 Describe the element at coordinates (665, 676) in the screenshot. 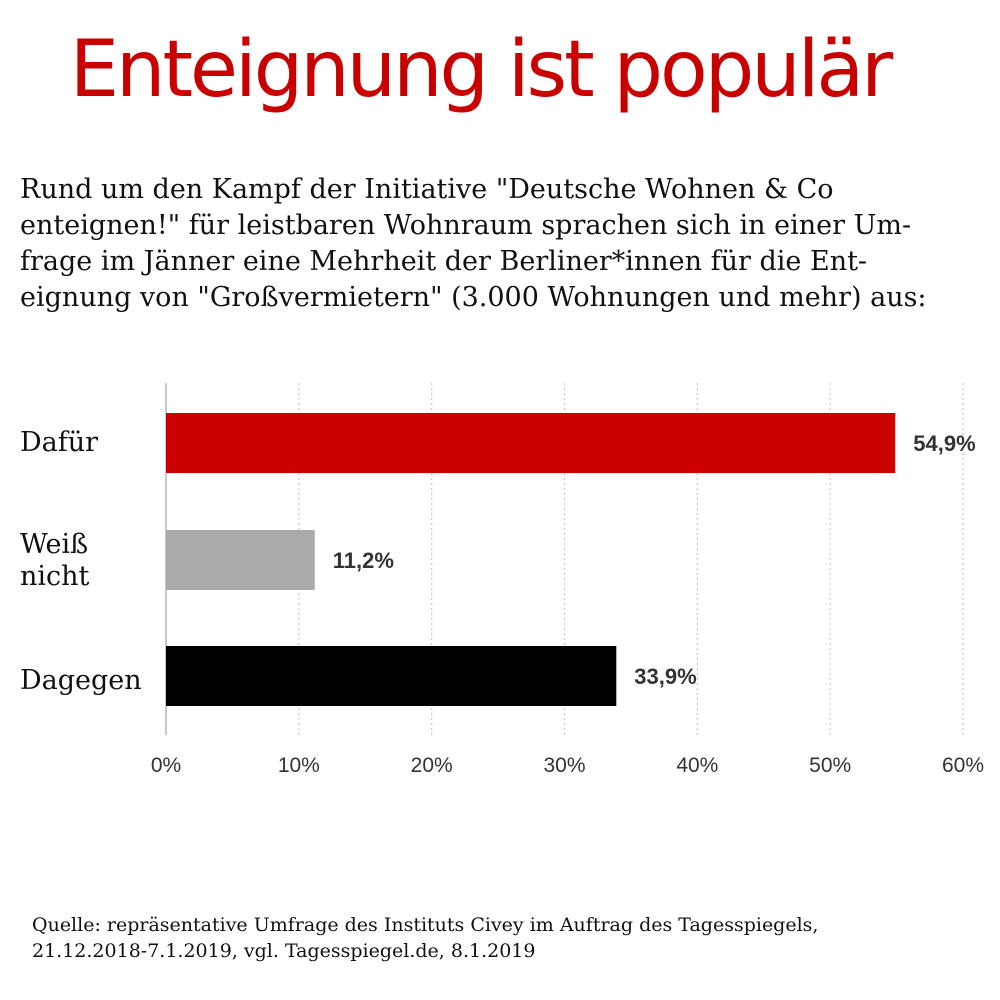

I see `value-label: 33,9%` at that location.